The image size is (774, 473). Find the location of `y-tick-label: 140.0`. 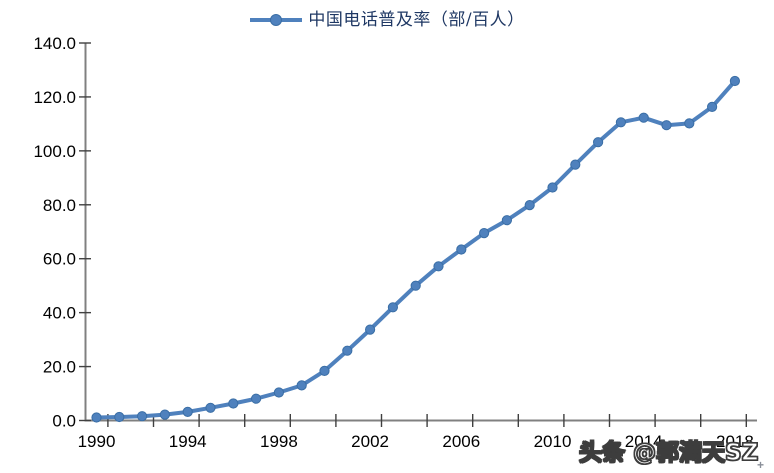

y-tick-label: 140.0 is located at coordinates (54, 43).